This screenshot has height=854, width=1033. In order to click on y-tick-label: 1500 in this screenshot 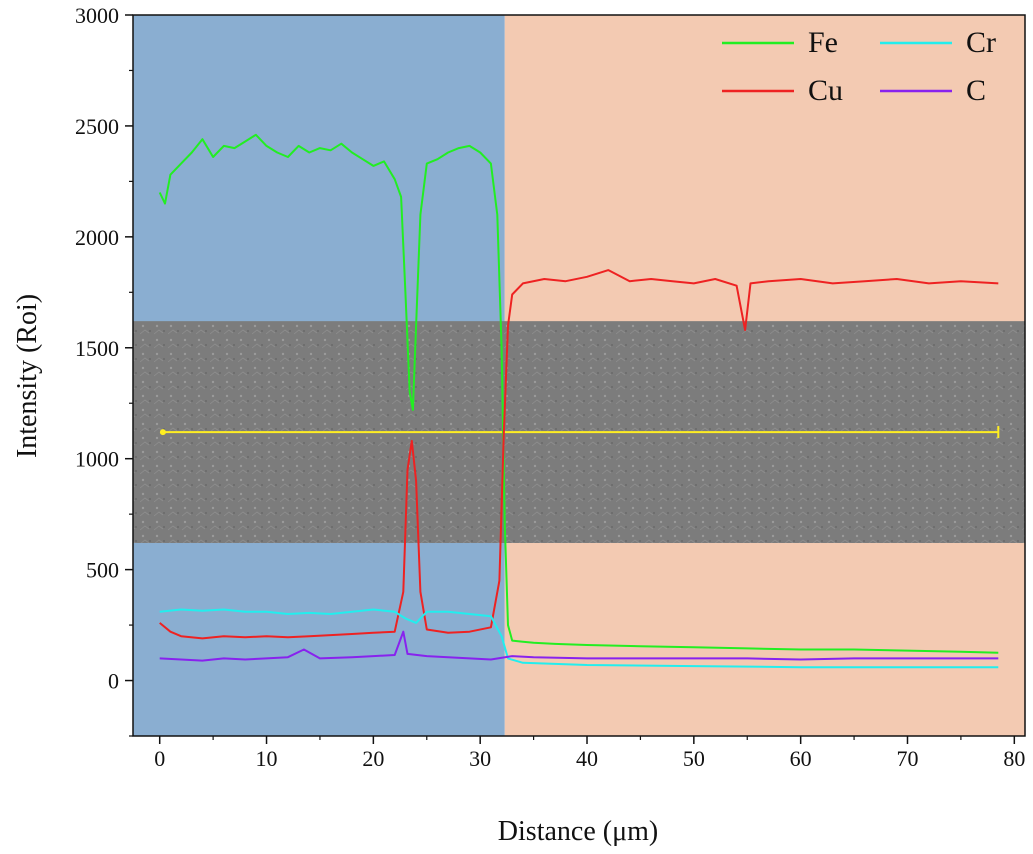, I will do `click(97, 348)`.